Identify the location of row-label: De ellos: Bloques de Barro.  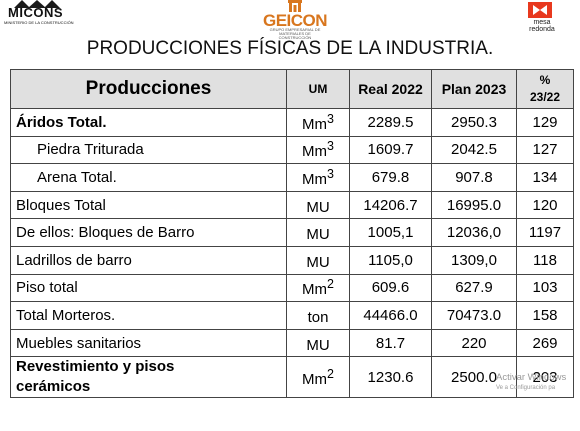
(148, 232).